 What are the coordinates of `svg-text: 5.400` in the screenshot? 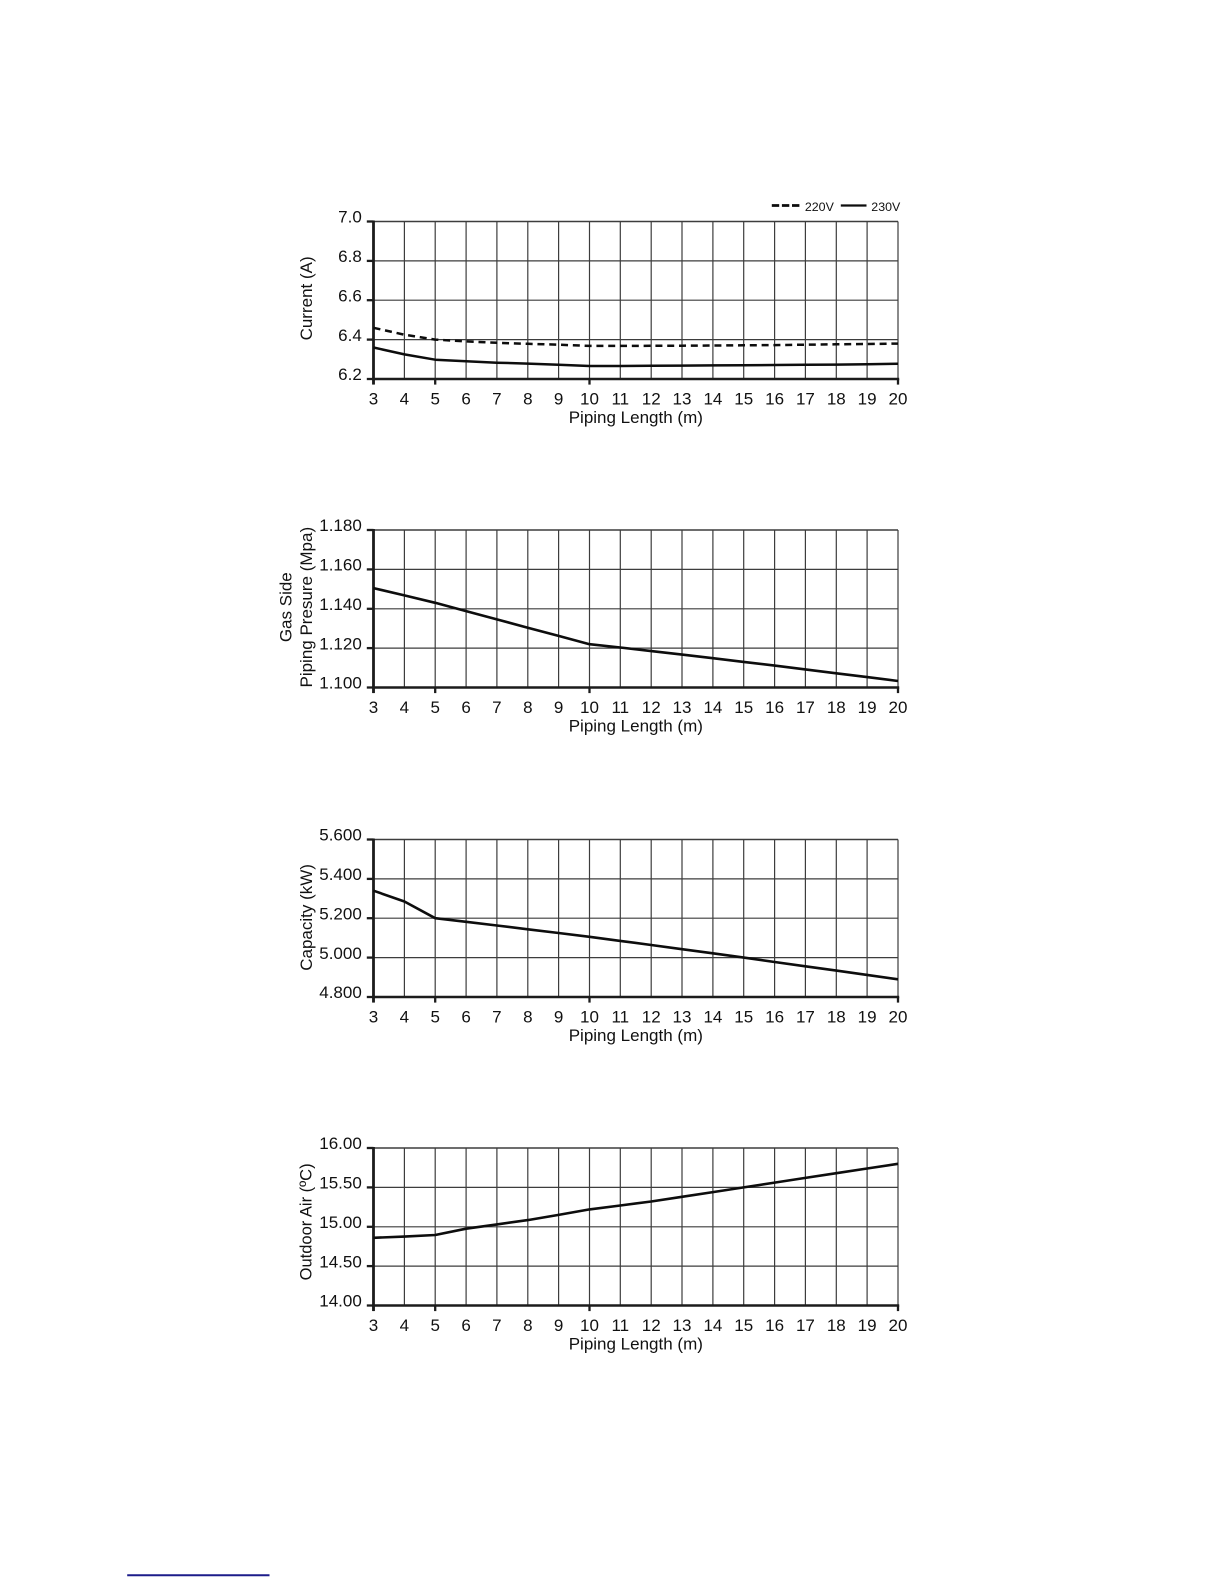 It's located at (340, 874).